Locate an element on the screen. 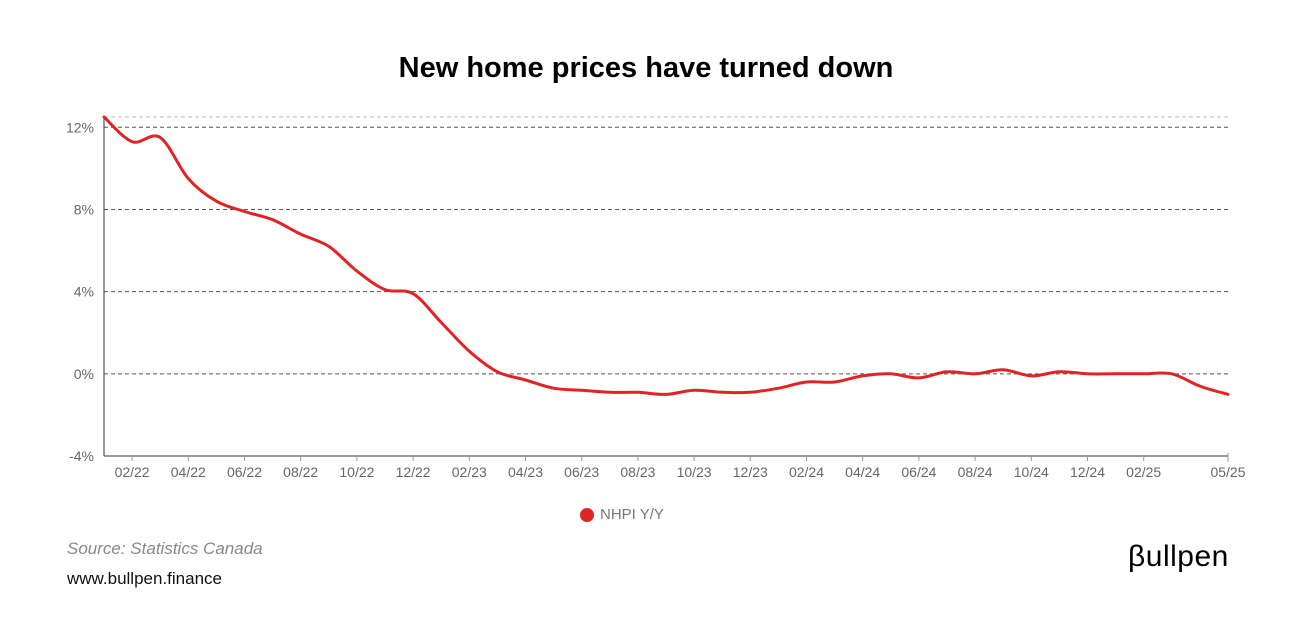 The image size is (1292, 617). x-tick-label: 12/22 is located at coordinates (413, 472).